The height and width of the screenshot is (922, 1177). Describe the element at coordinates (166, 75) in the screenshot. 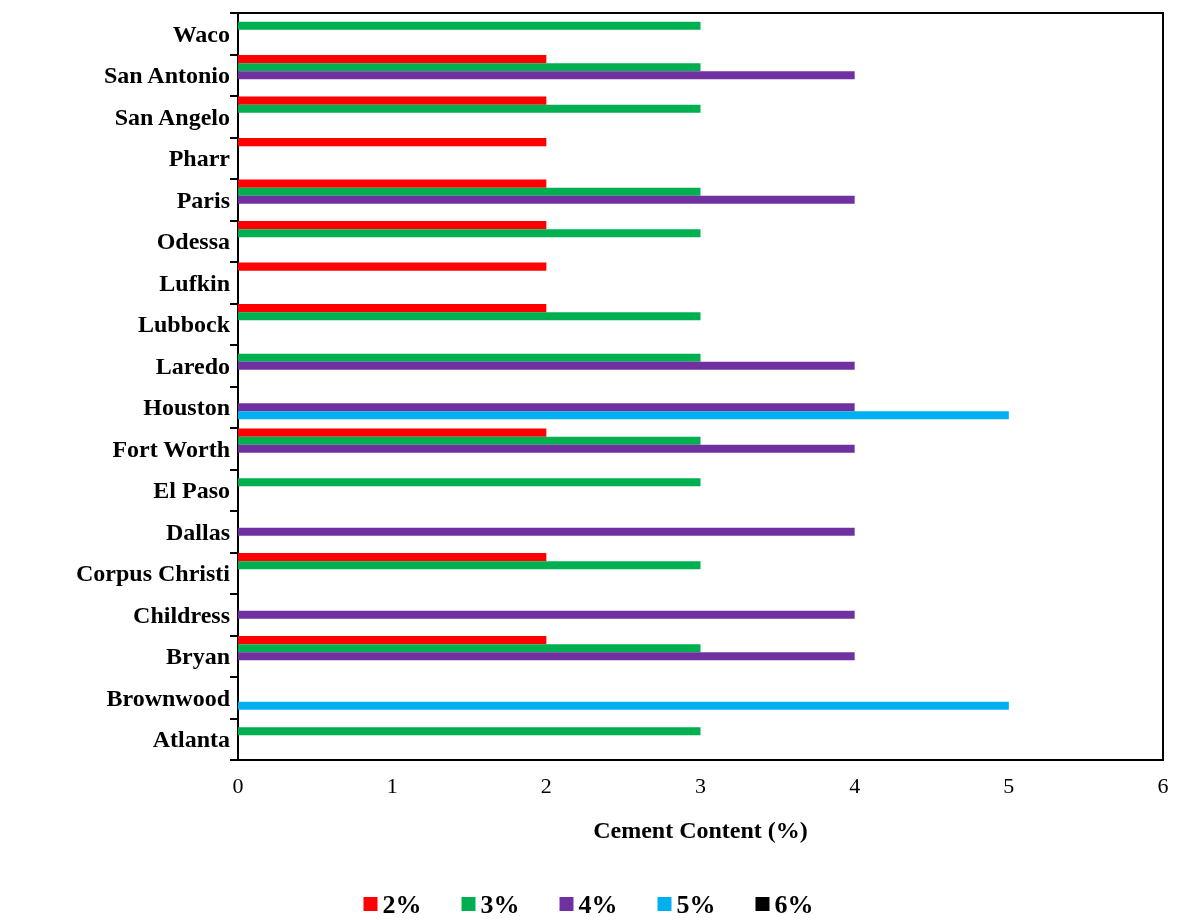

I see `y-tick-label: San Antonio` at that location.